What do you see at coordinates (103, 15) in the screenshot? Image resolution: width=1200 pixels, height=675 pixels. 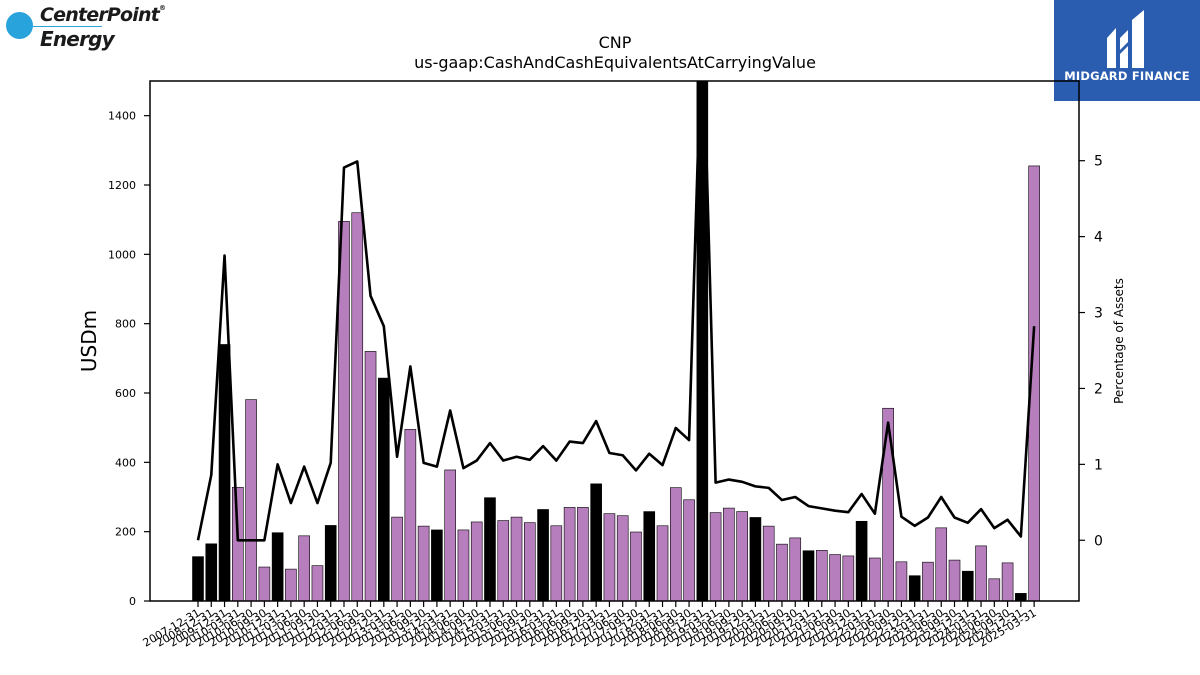 I see `centerpoint-logo-line1: CenterPoint®` at bounding box center [103, 15].